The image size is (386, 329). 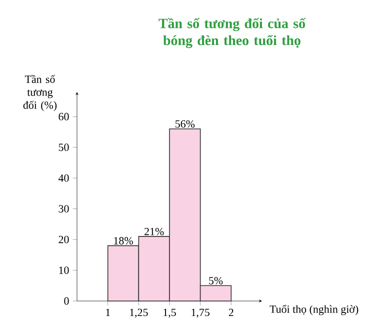 What do you see at coordinates (201, 313) in the screenshot?
I see `x-tick-label: 1,75` at bounding box center [201, 313].